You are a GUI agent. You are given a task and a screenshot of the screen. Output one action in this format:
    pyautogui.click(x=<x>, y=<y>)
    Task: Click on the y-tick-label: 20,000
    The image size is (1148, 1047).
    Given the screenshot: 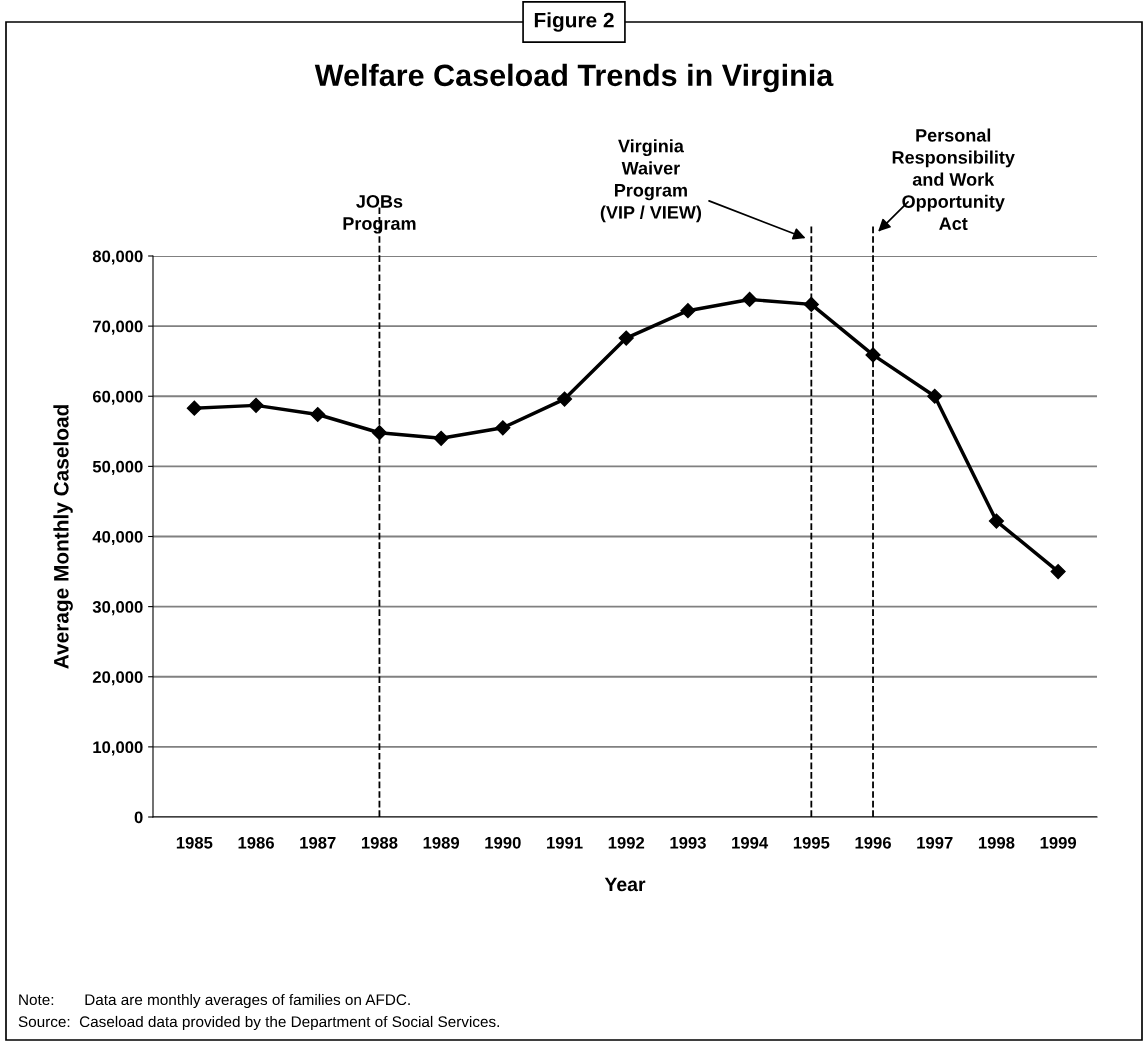 What is the action you would take?
    pyautogui.click(x=117, y=678)
    